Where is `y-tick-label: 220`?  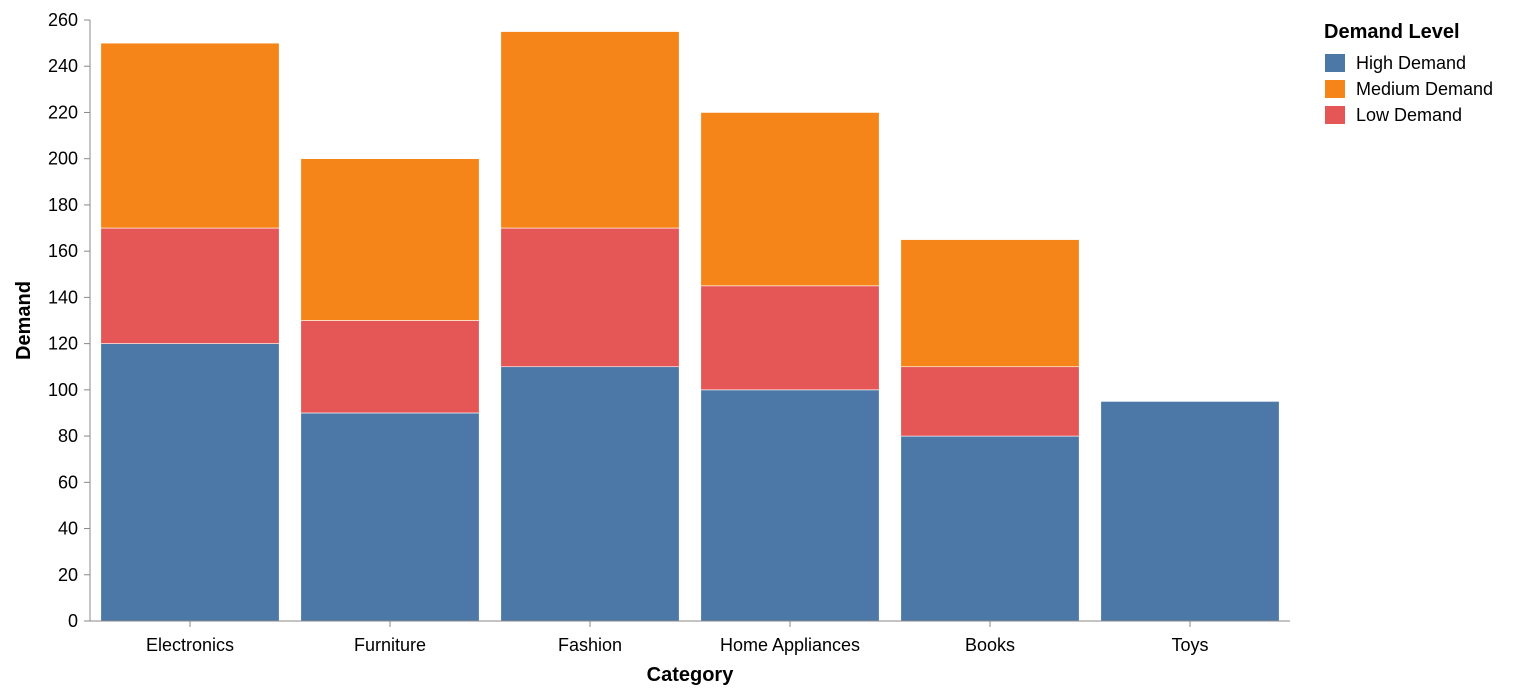
y-tick-label: 220 is located at coordinates (63, 112).